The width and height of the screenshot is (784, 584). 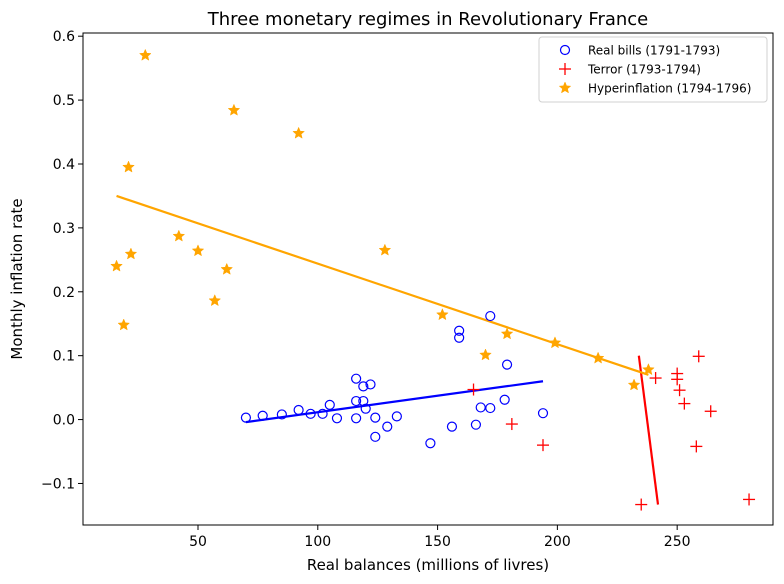 What do you see at coordinates (317, 542) in the screenshot?
I see `x-tick-label: 100` at bounding box center [317, 542].